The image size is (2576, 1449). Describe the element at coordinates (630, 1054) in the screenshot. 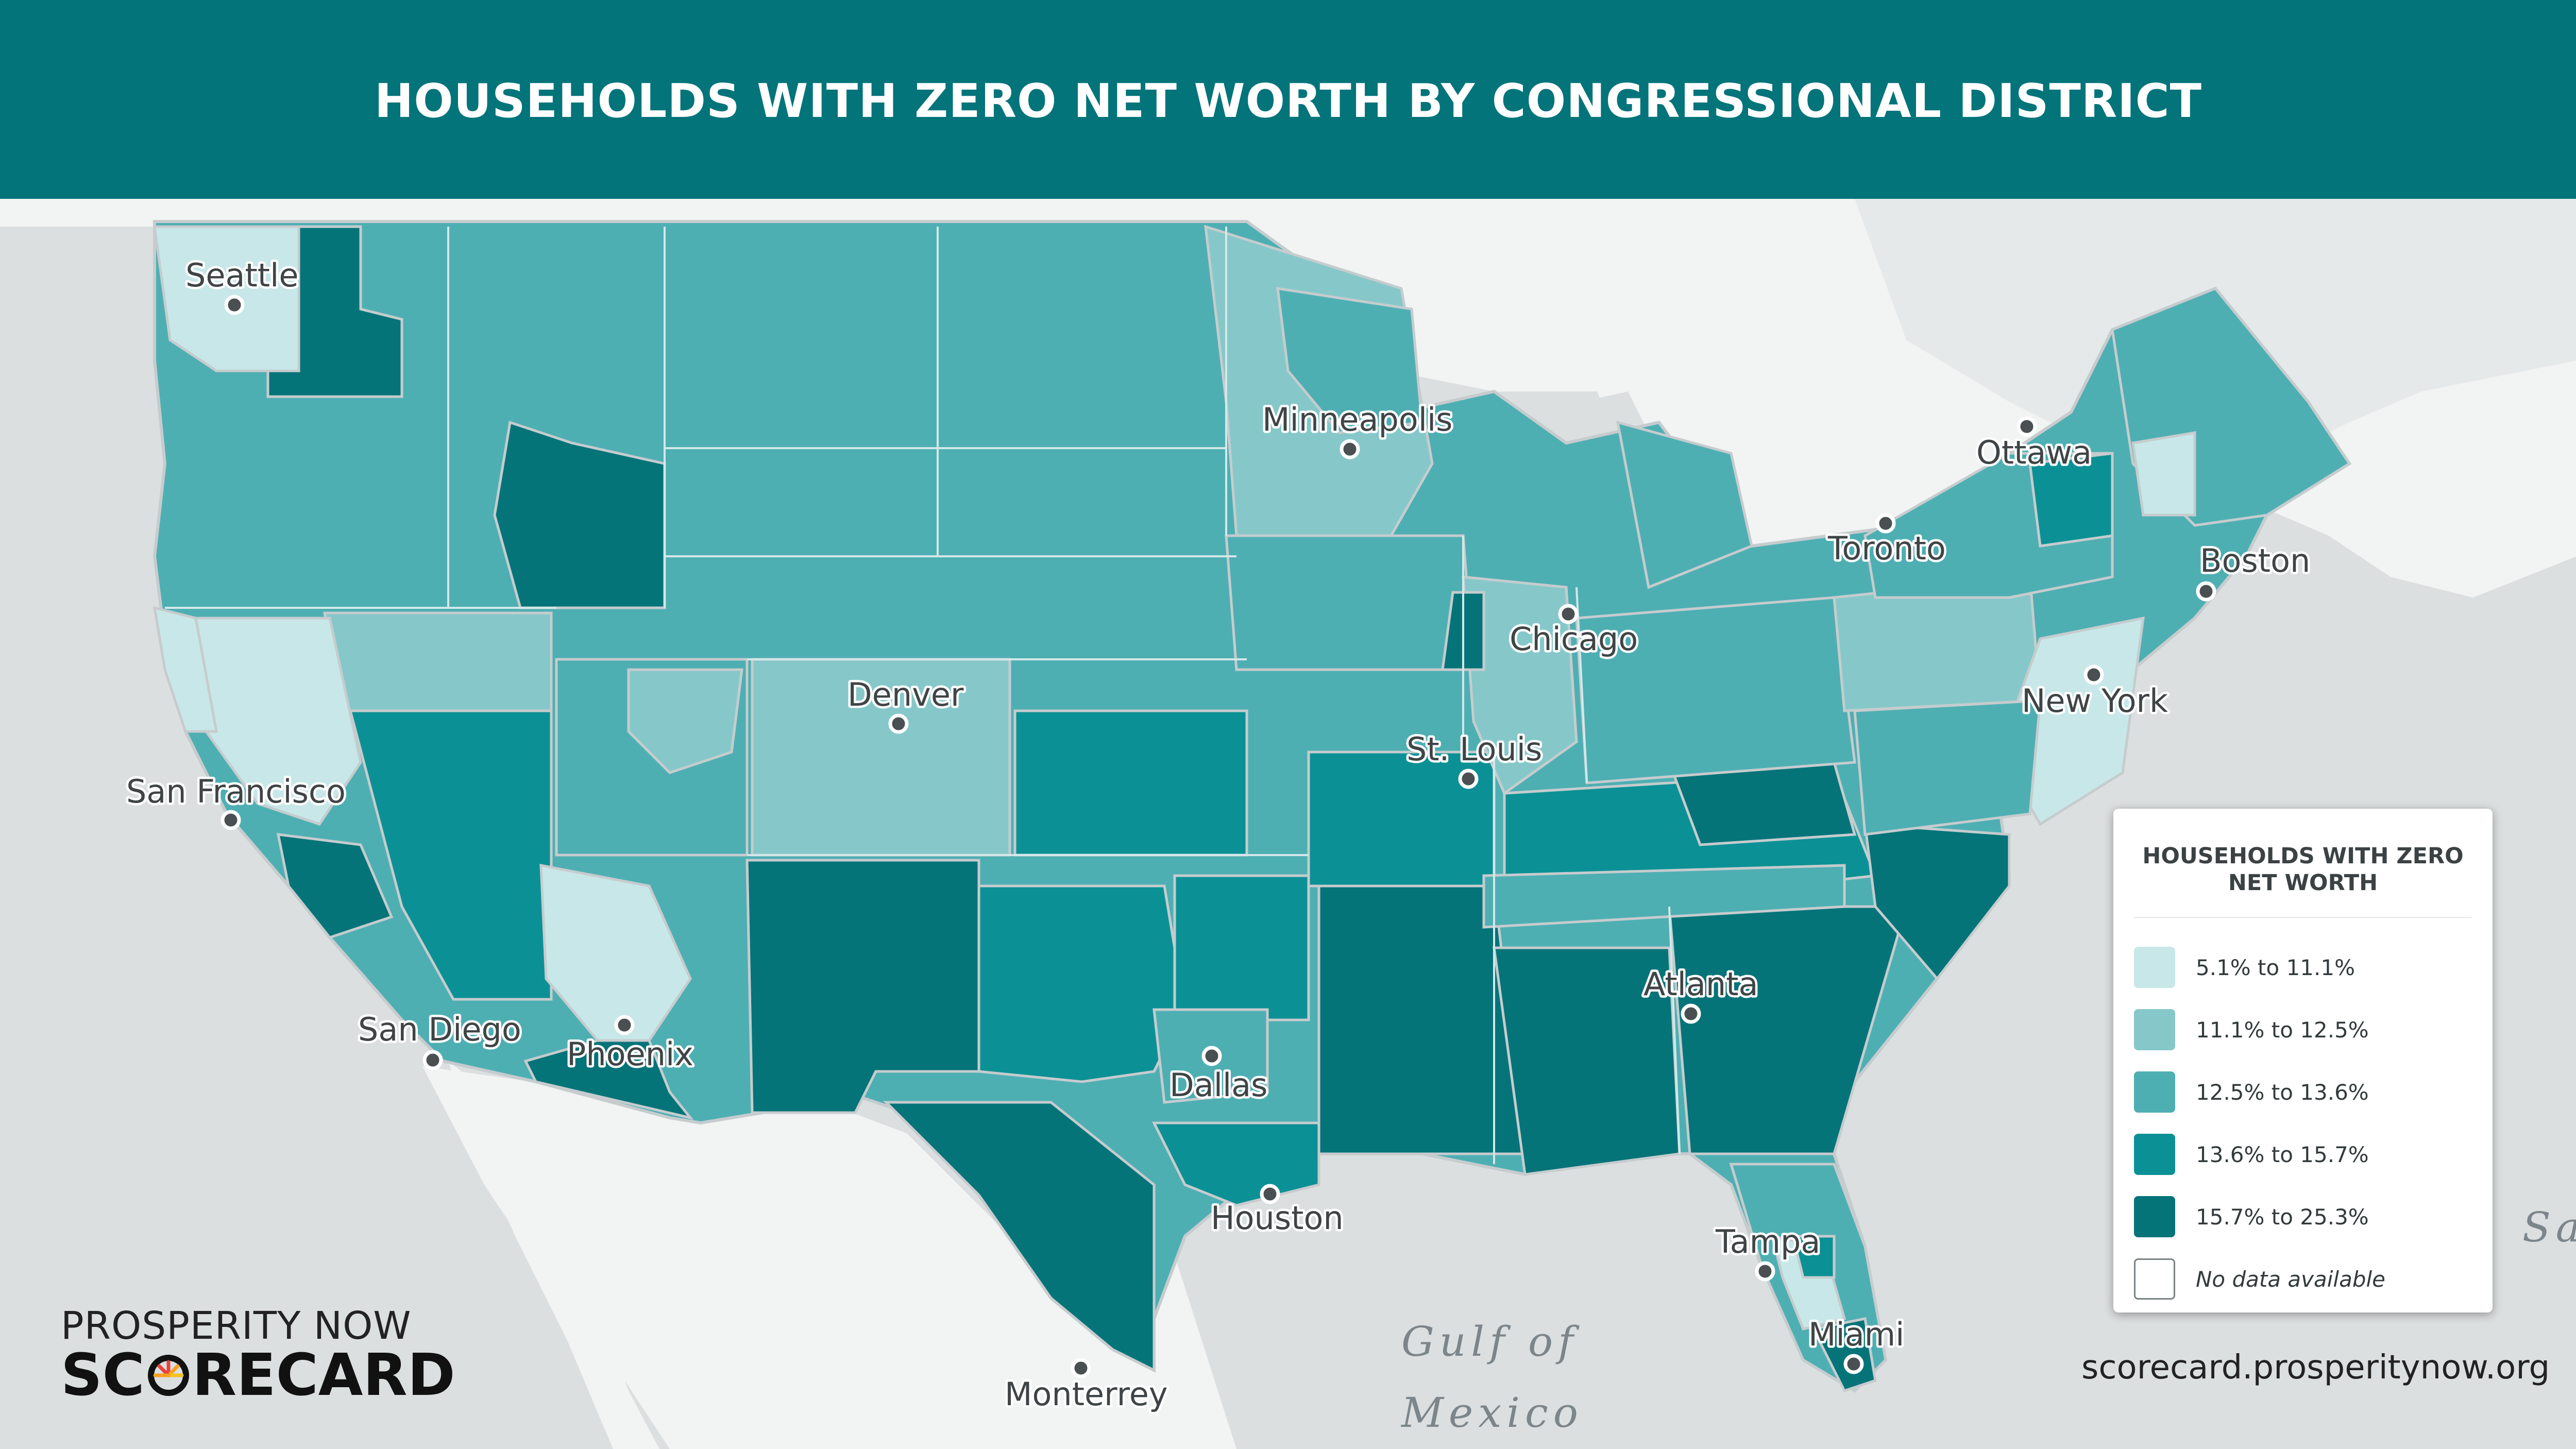

I see `svg-text: Phoenix` at that location.